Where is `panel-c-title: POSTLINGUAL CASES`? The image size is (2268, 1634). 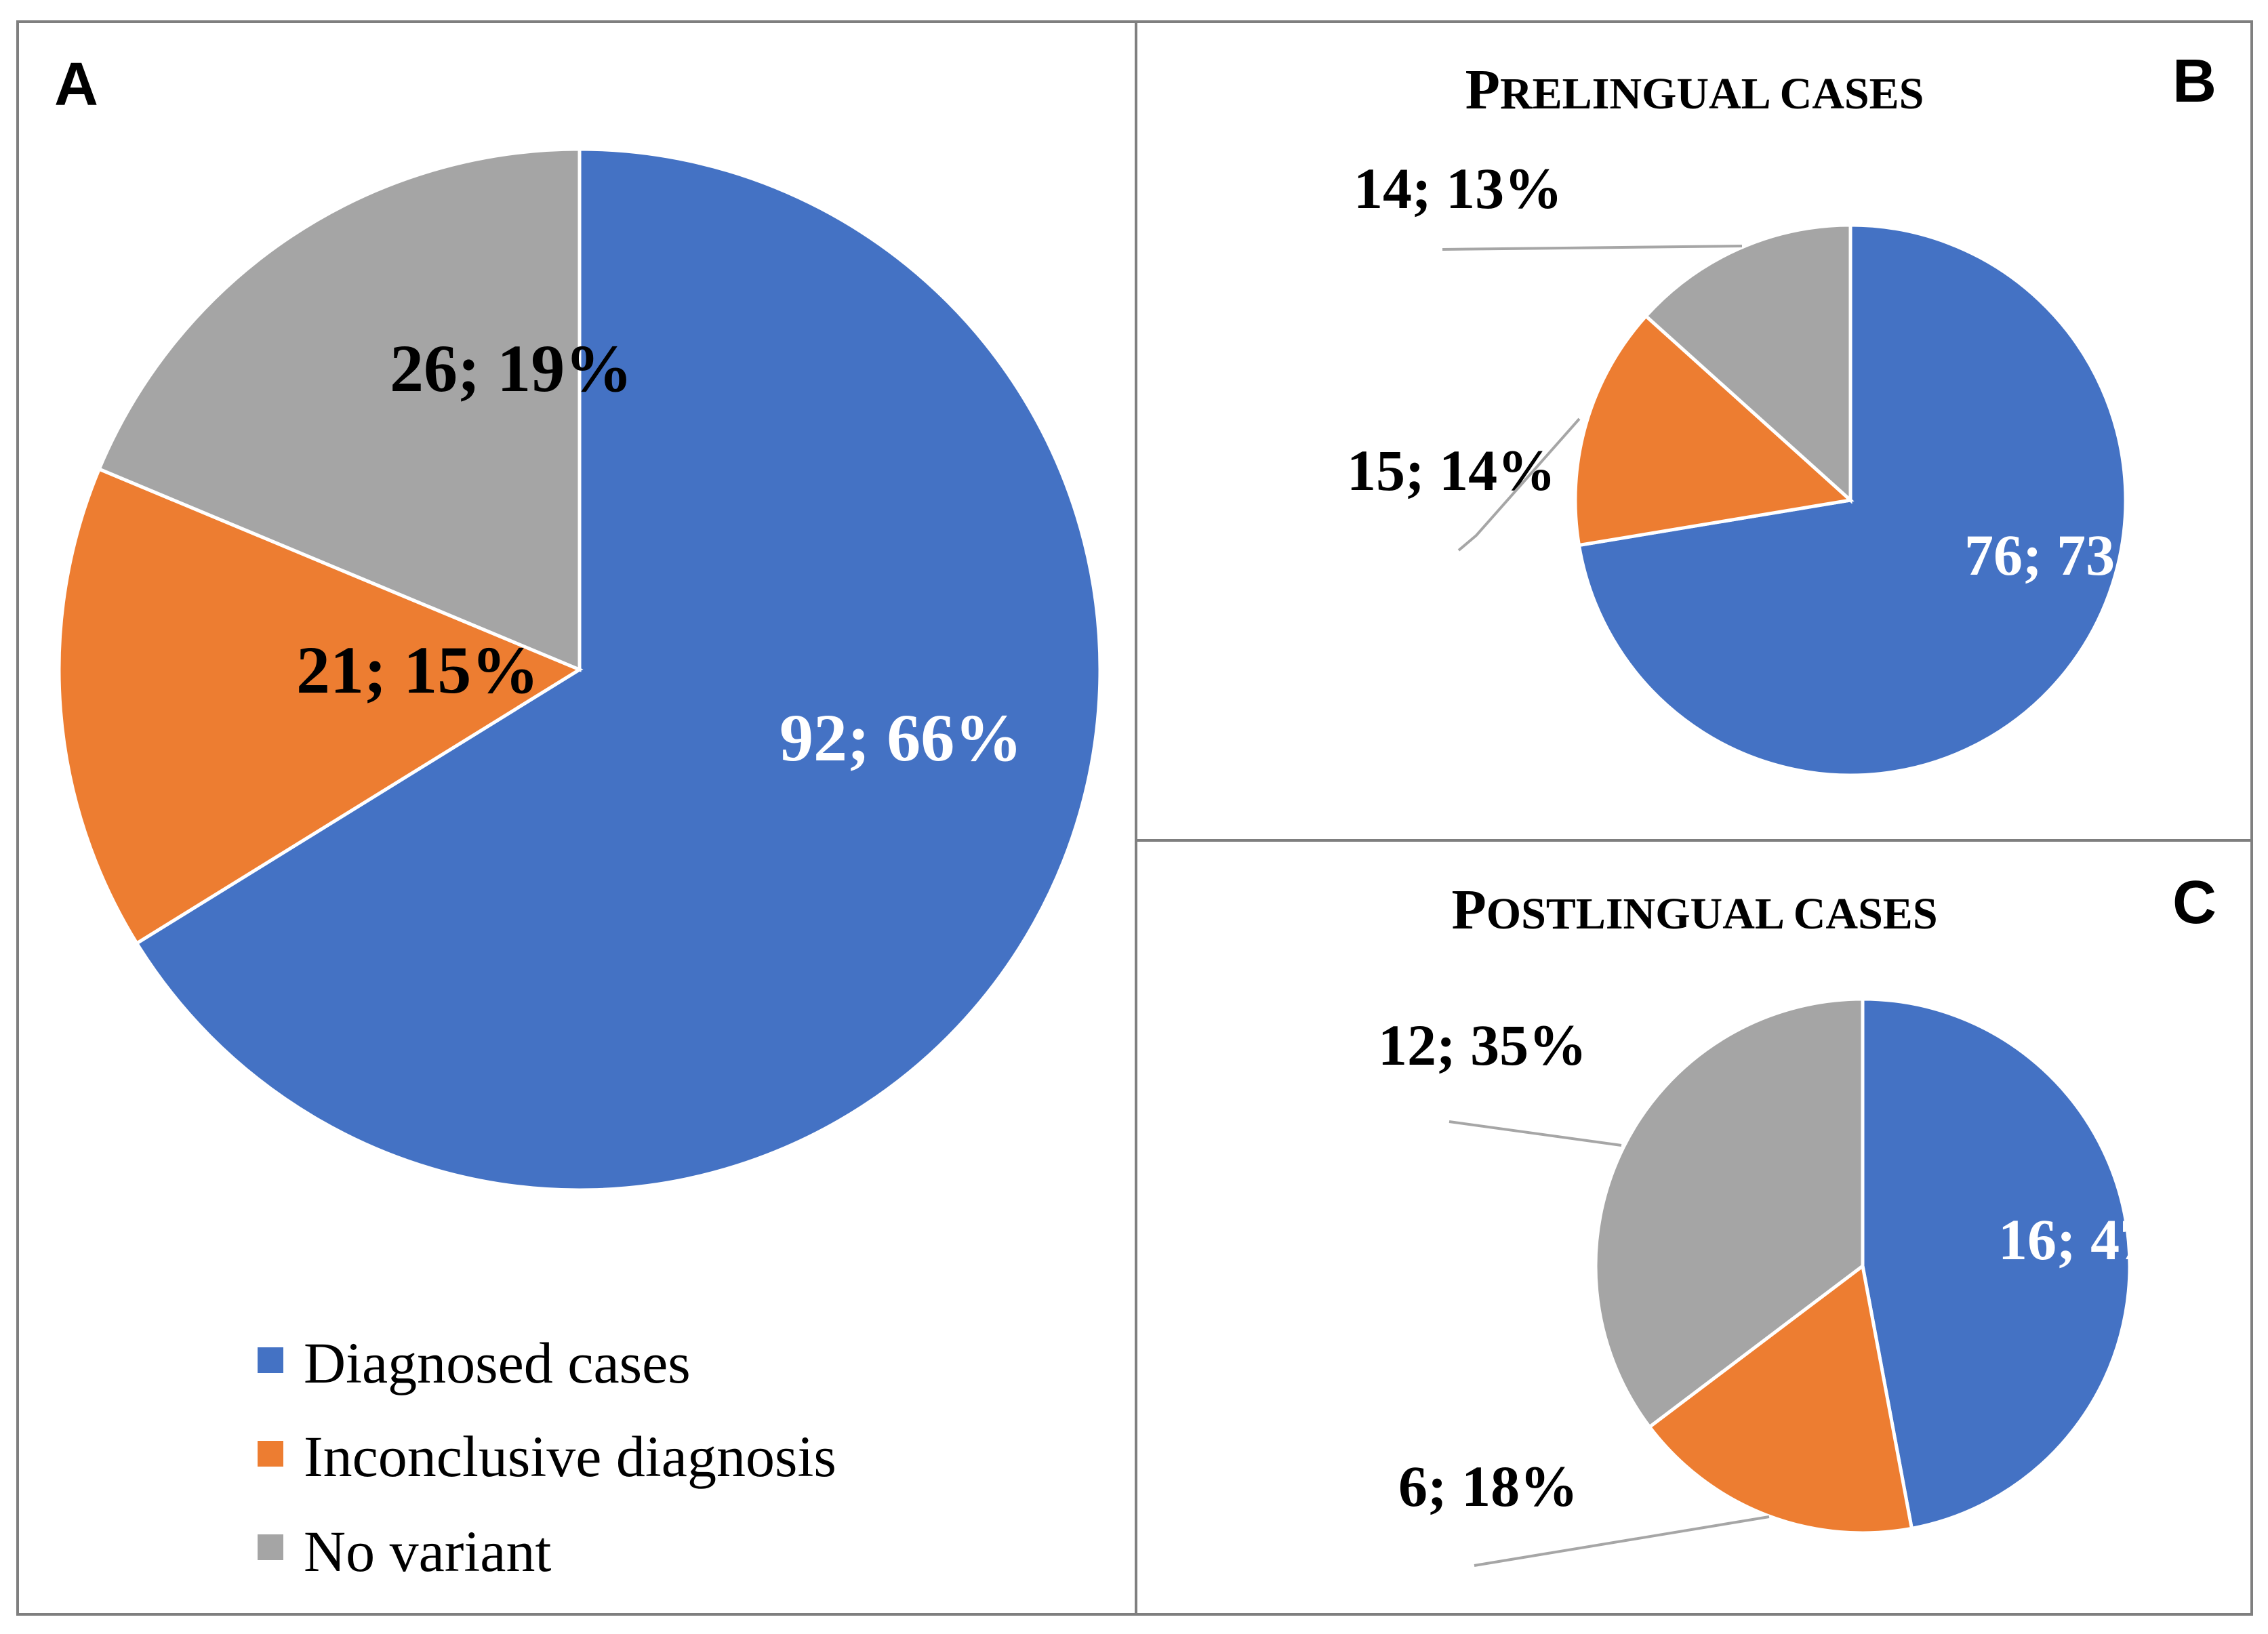
panel-c-title: POSTLINGUAL CASES is located at coordinates (1694, 909).